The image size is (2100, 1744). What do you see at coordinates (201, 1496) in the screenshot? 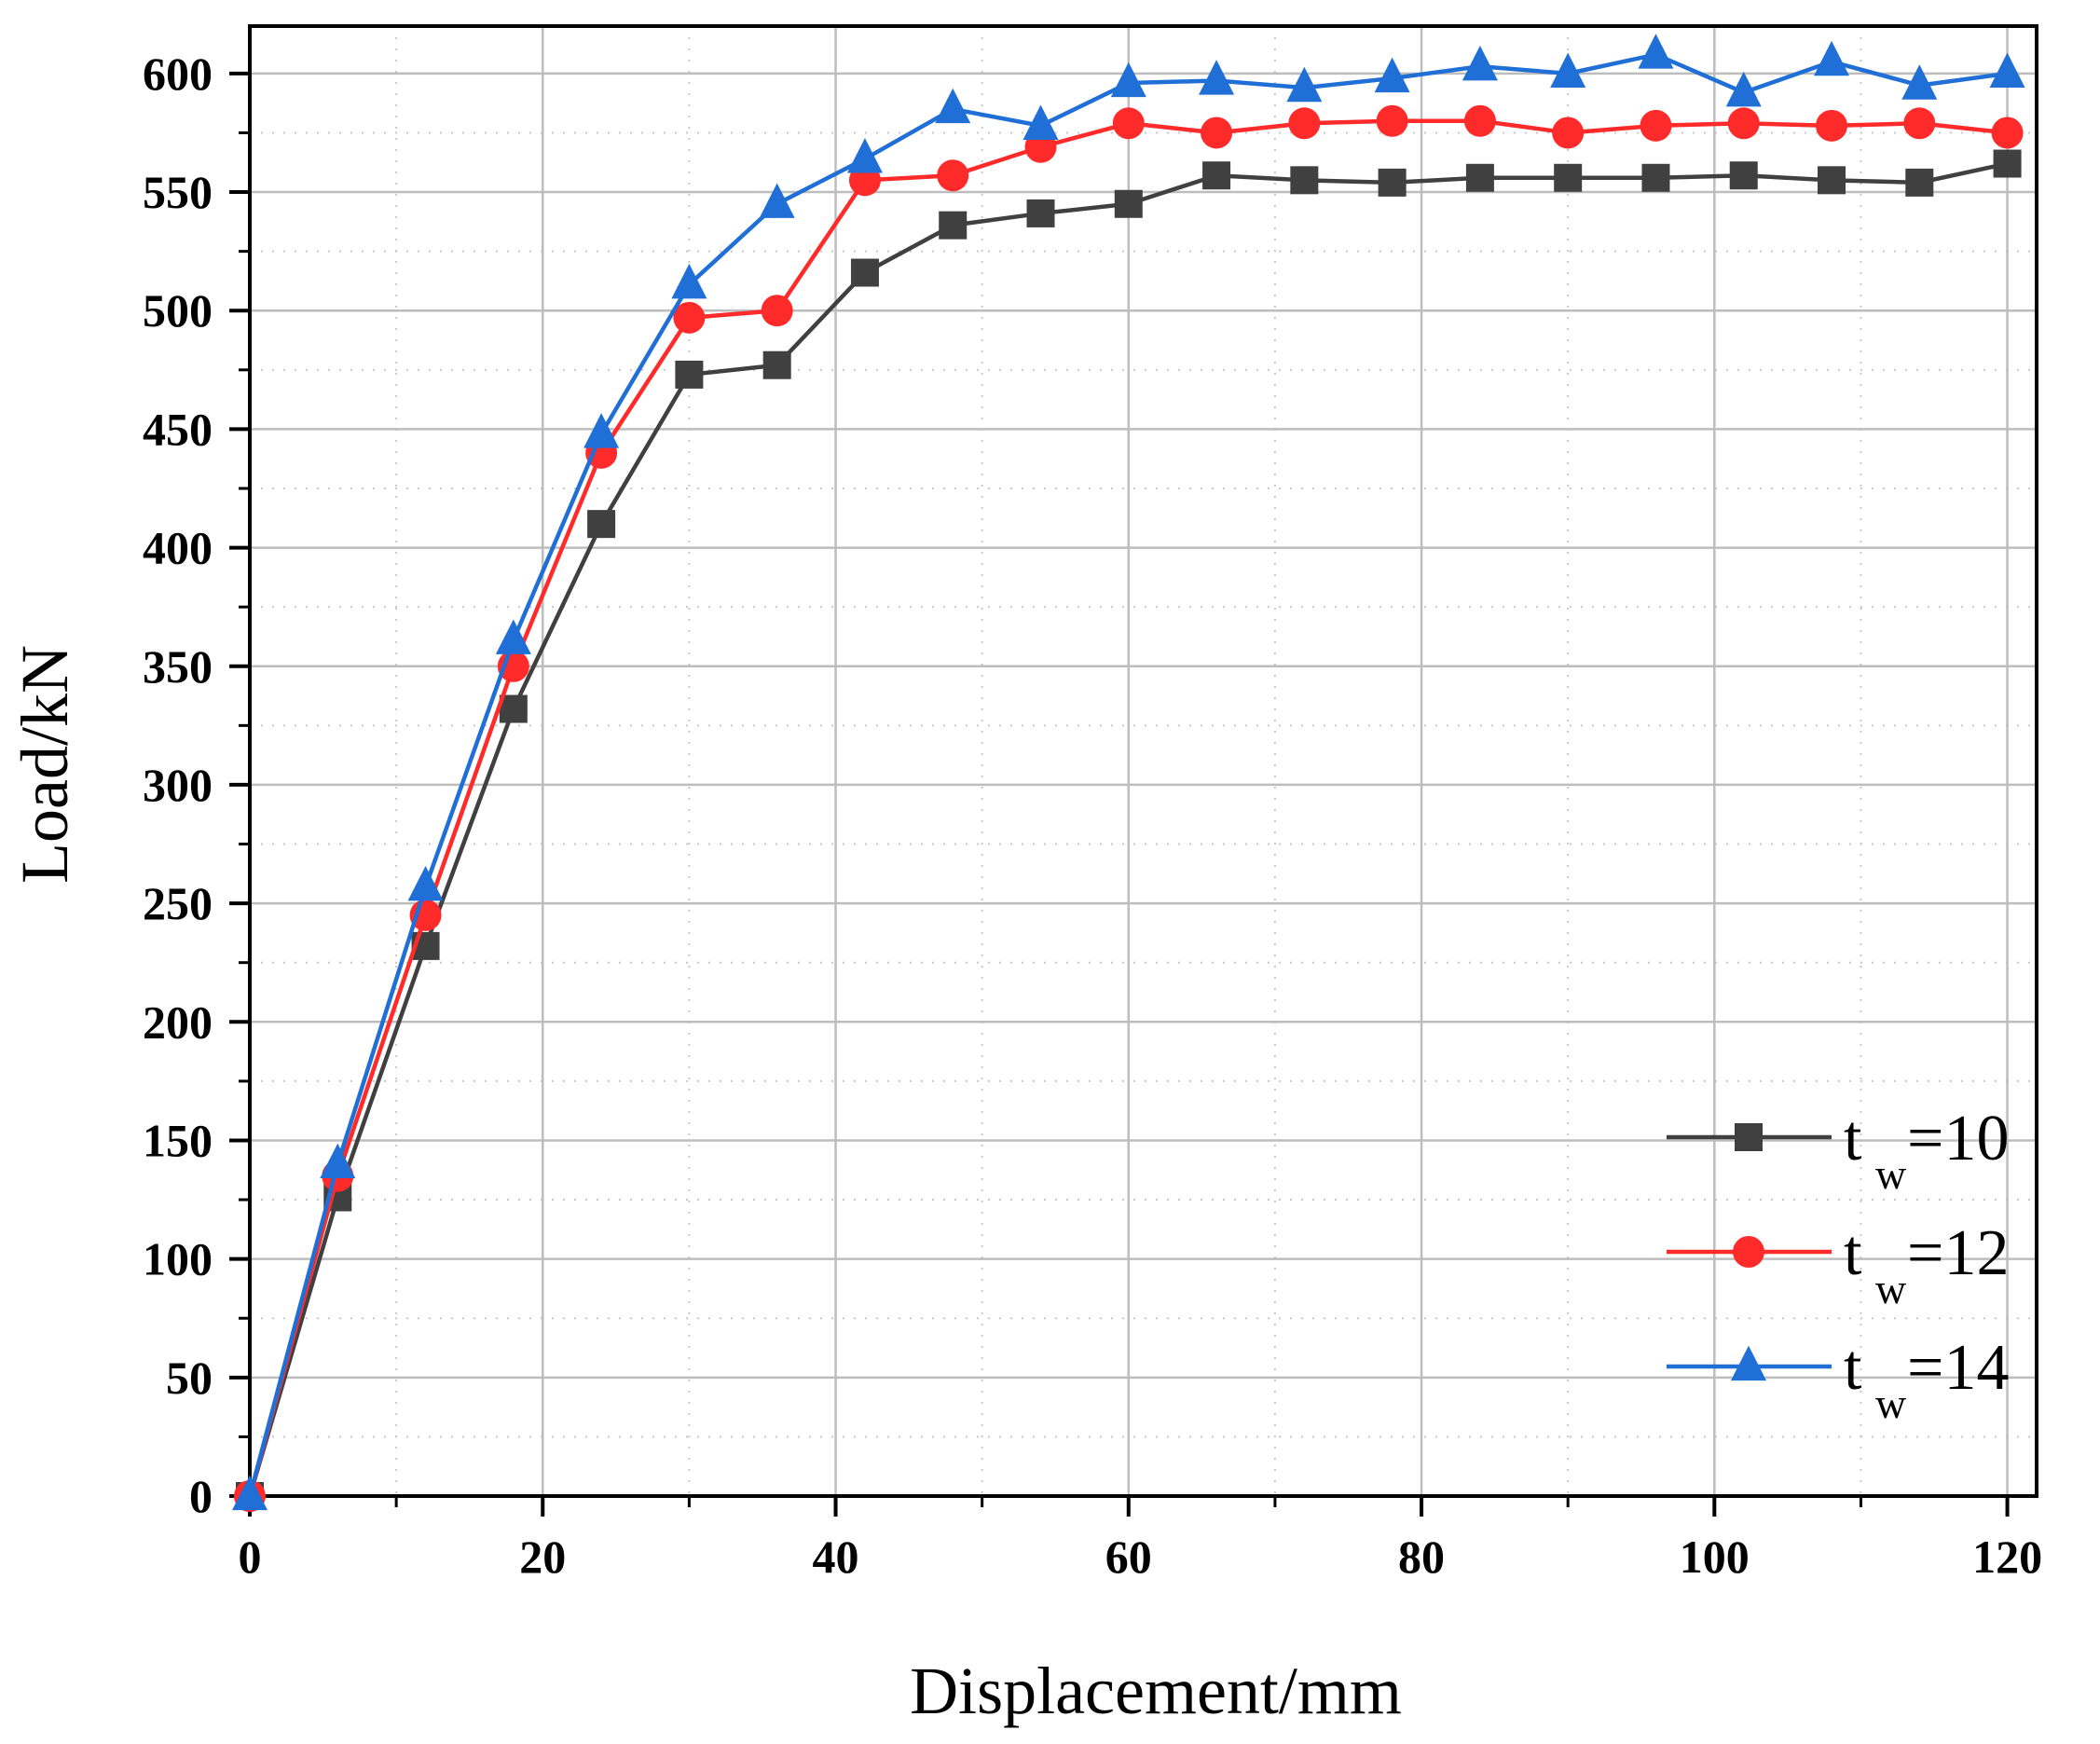
I see `y-tick-label: 0` at bounding box center [201, 1496].